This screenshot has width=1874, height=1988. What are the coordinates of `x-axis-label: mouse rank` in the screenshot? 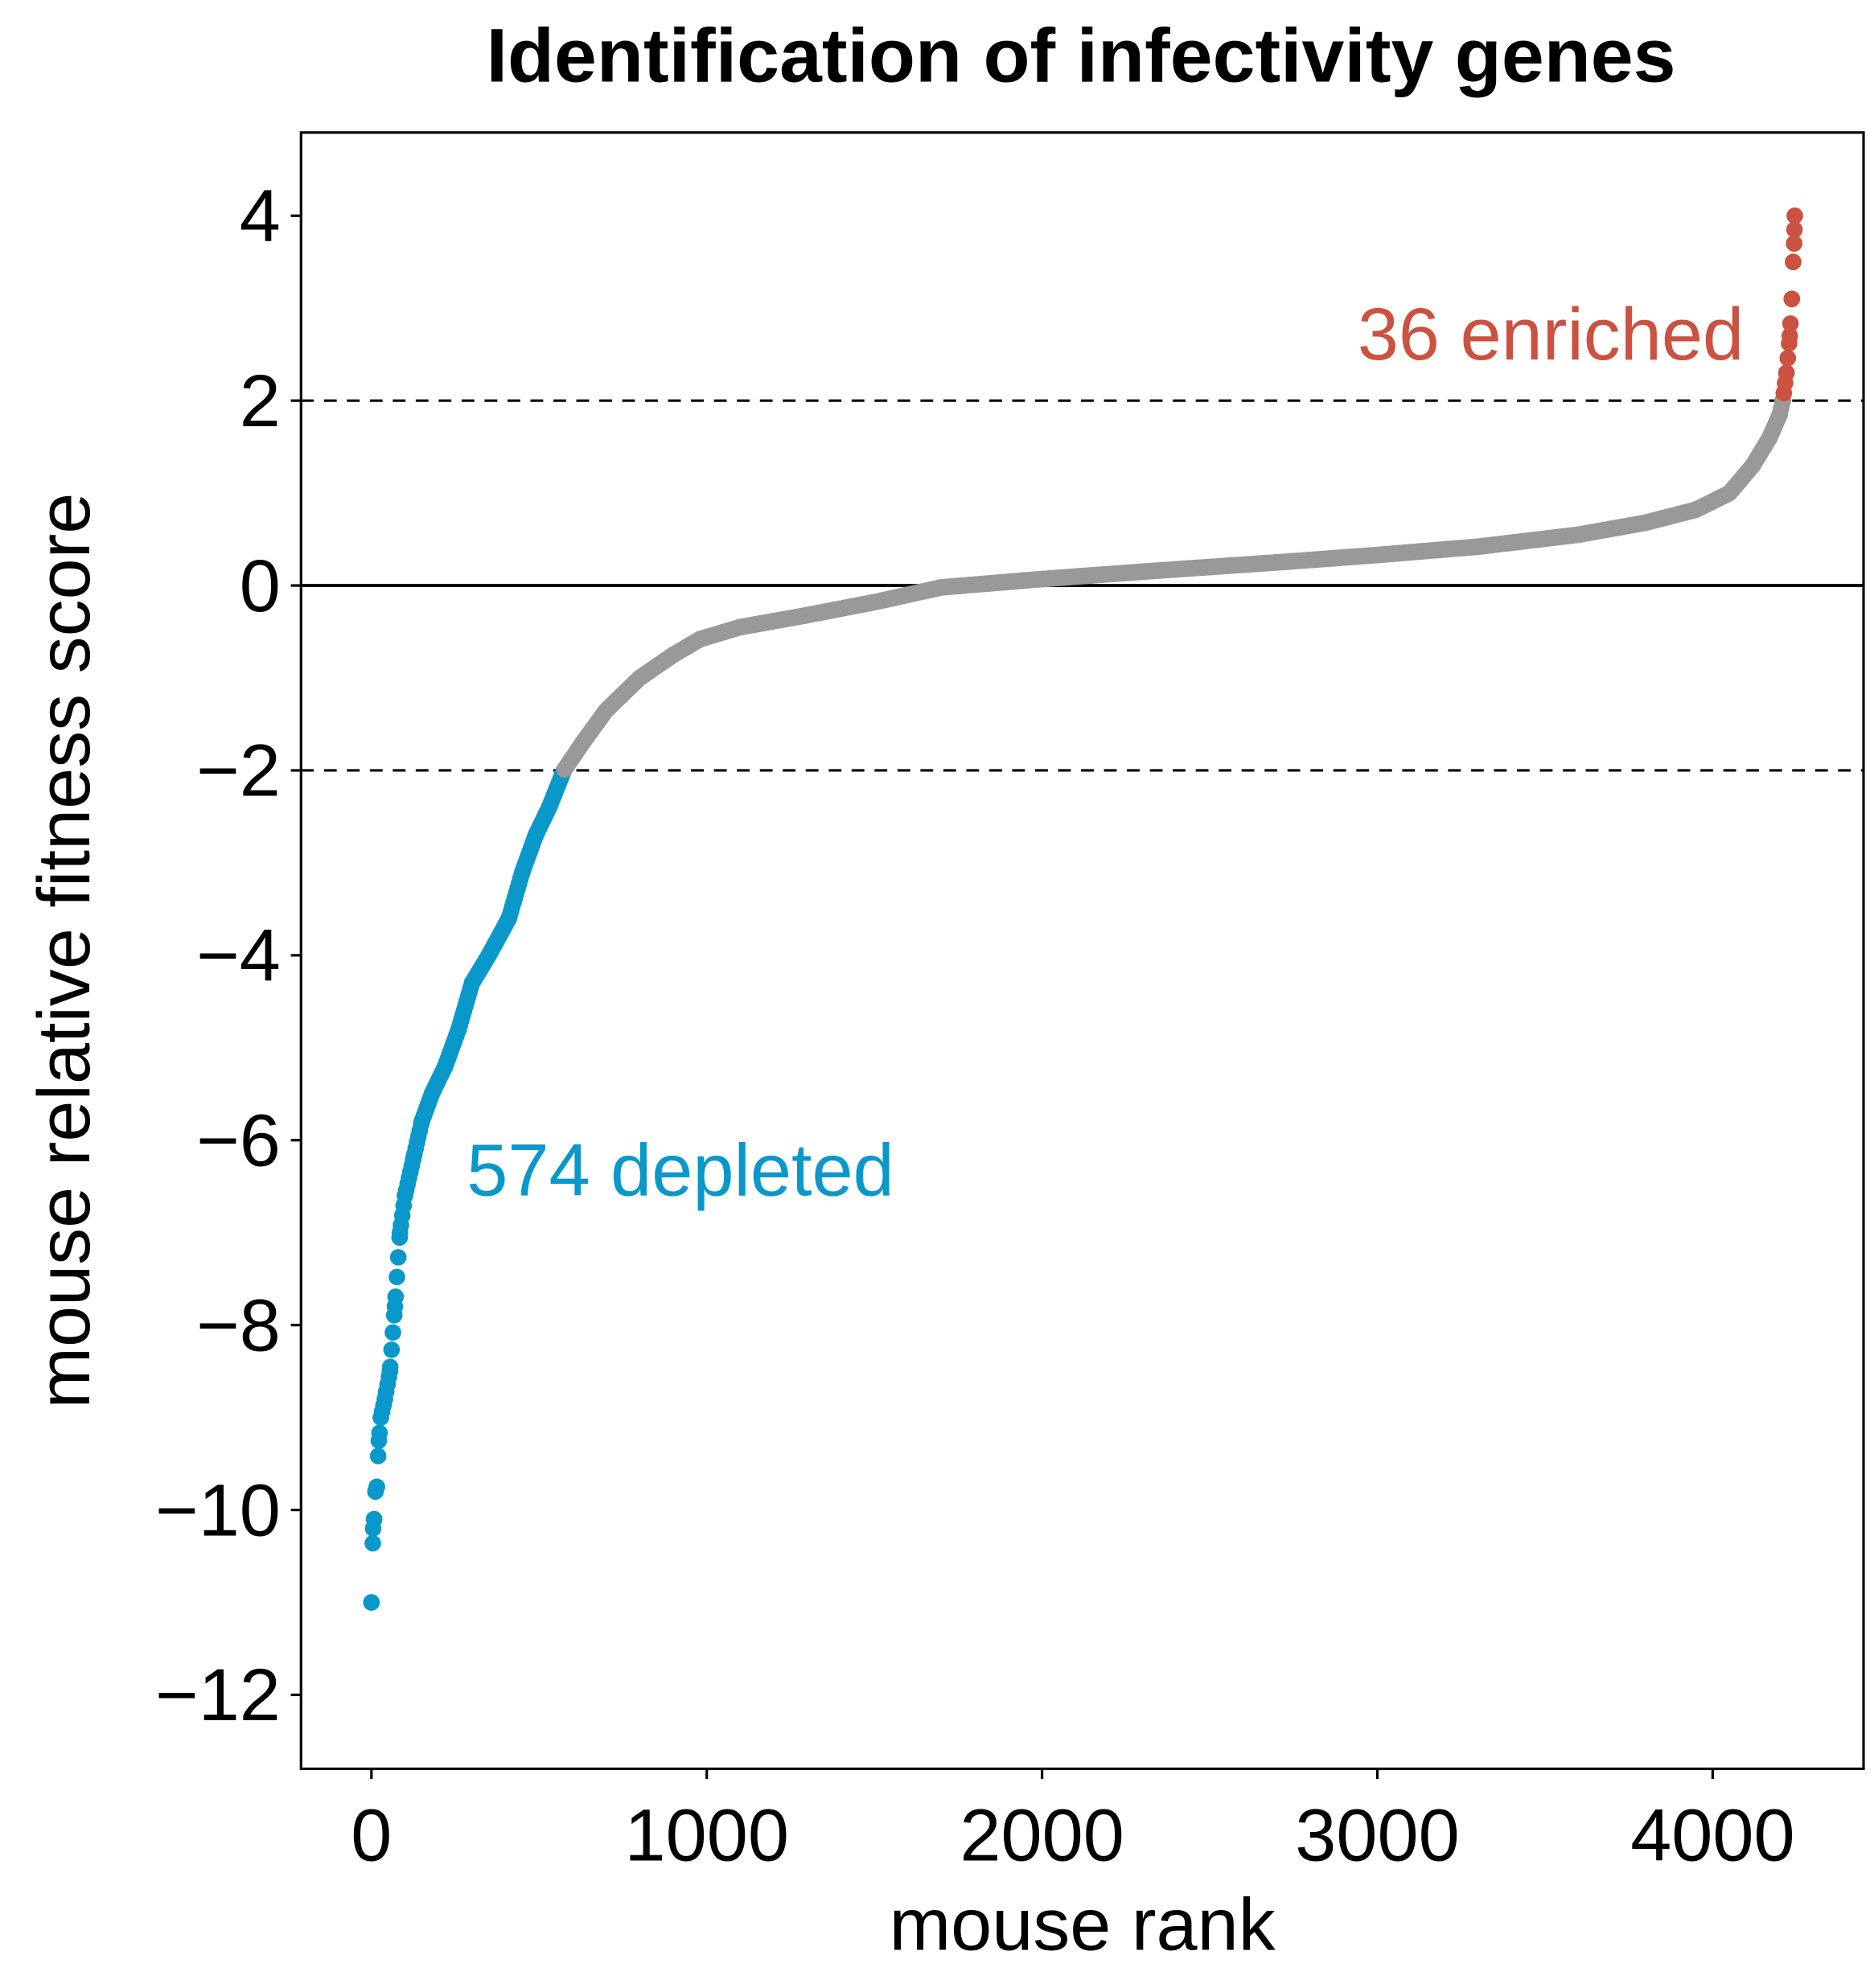 It's located at (1083, 1924).